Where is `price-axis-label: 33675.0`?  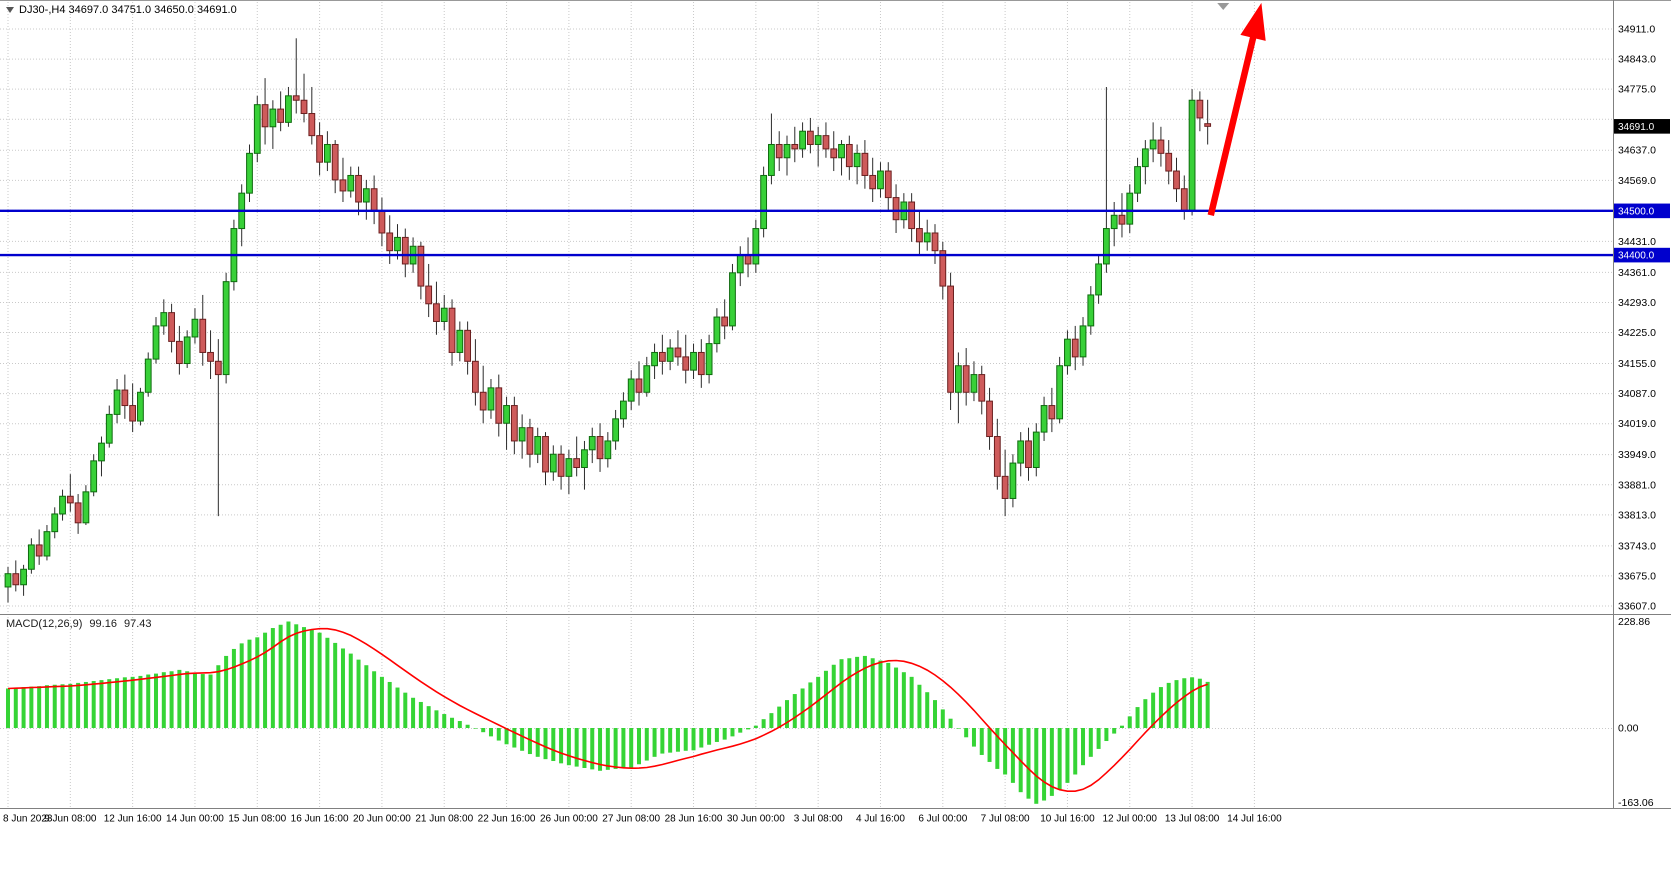 price-axis-label: 33675.0 is located at coordinates (1637, 576).